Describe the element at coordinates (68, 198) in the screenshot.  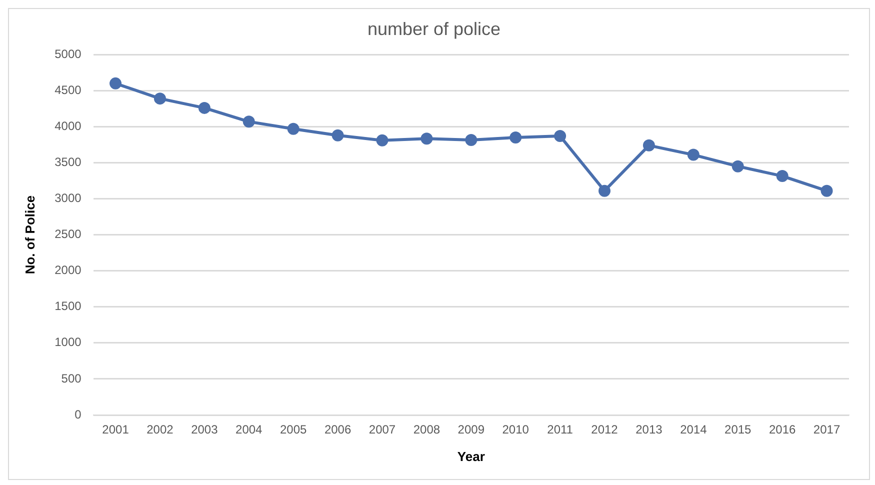
I see `y-tick-label: 3000` at that location.